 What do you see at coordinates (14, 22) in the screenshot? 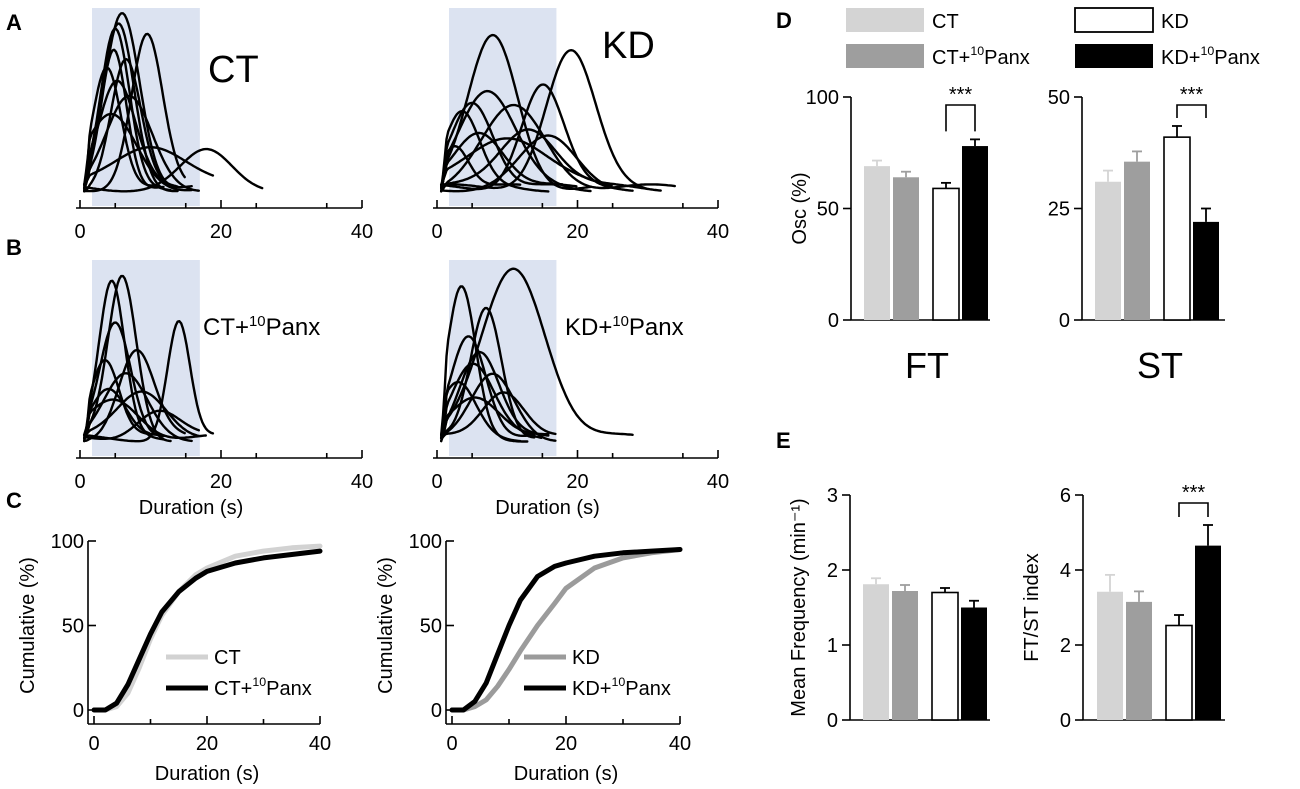
I see `panel-letter-a: A` at bounding box center [14, 22].